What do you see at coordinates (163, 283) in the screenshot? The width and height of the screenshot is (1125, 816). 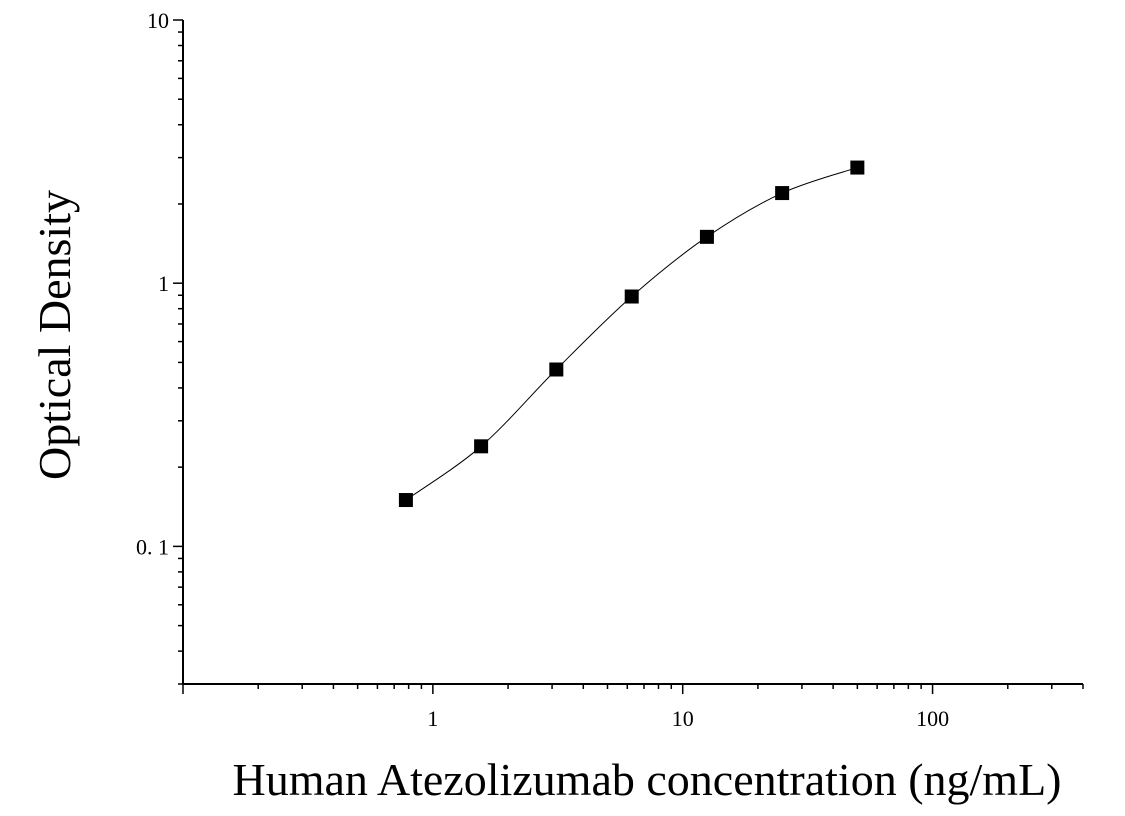 I see `y-tick-label: 1` at bounding box center [163, 283].